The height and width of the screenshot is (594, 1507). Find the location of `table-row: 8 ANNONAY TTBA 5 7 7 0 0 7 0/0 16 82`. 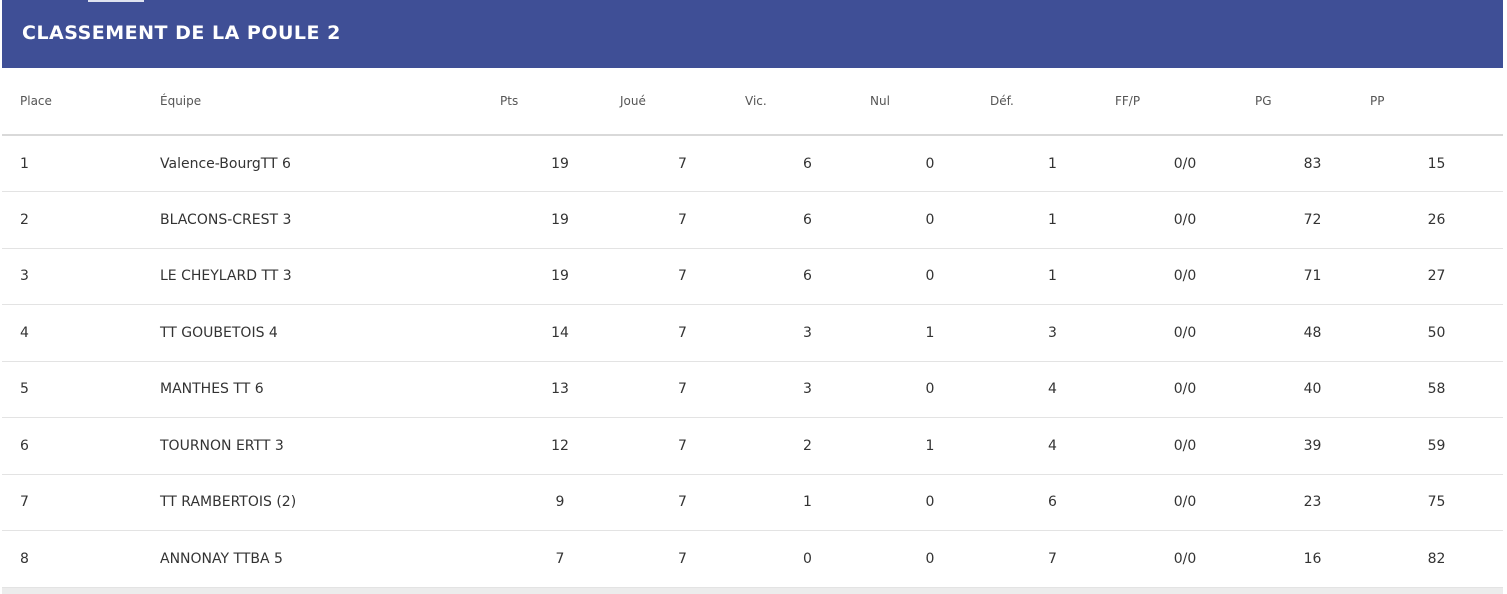

table-row: 8 ANNONAY TTBA 5 7 7 0 0 7 0/0 16 82 is located at coordinates (752, 559).